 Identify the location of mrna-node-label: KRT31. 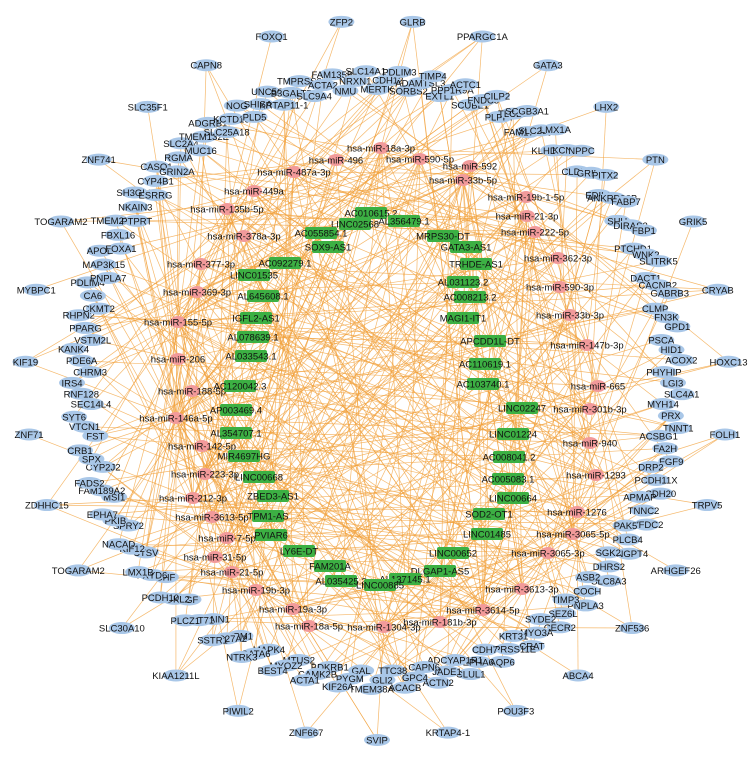
(513, 636).